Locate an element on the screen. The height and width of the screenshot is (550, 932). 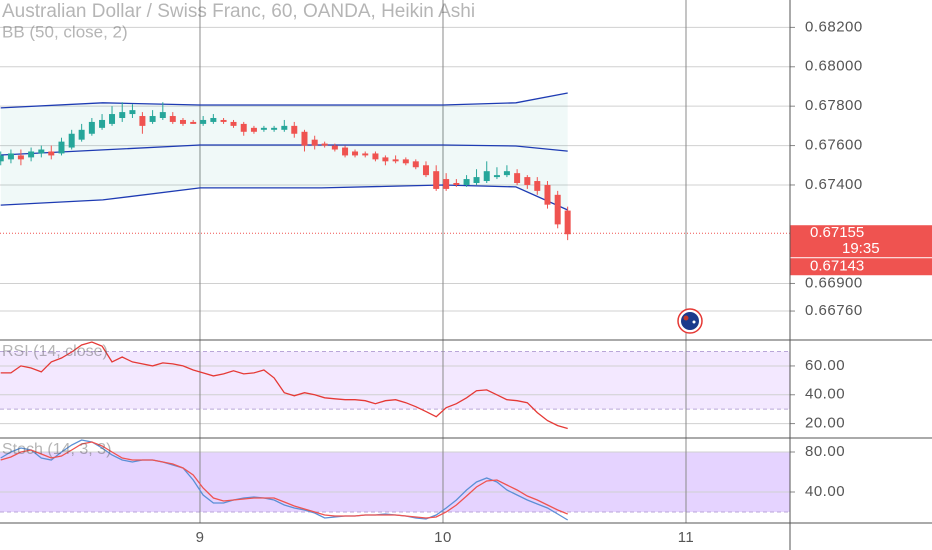
x-tick-label: 10 is located at coordinates (443, 537).